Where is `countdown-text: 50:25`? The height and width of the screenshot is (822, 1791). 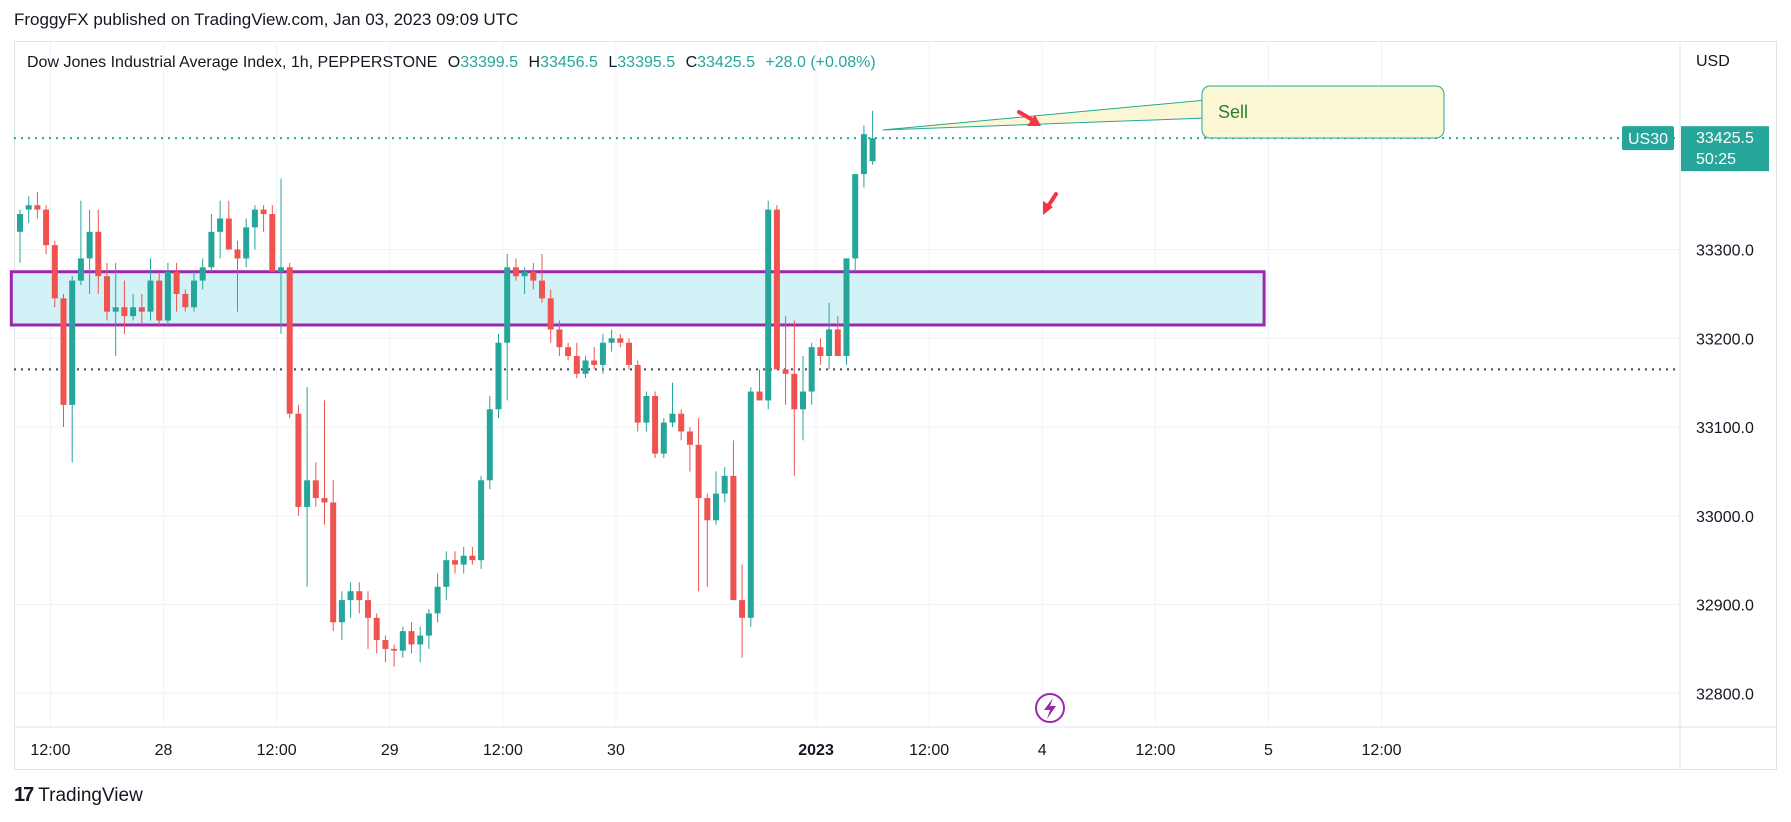 countdown-text: 50:25 is located at coordinates (1716, 159).